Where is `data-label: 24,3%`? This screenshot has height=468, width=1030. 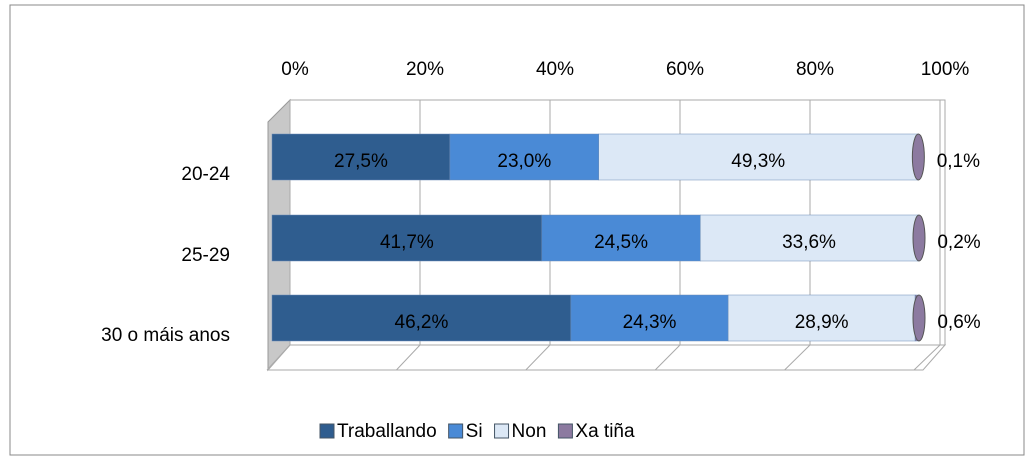
data-label: 24,3% is located at coordinates (650, 322).